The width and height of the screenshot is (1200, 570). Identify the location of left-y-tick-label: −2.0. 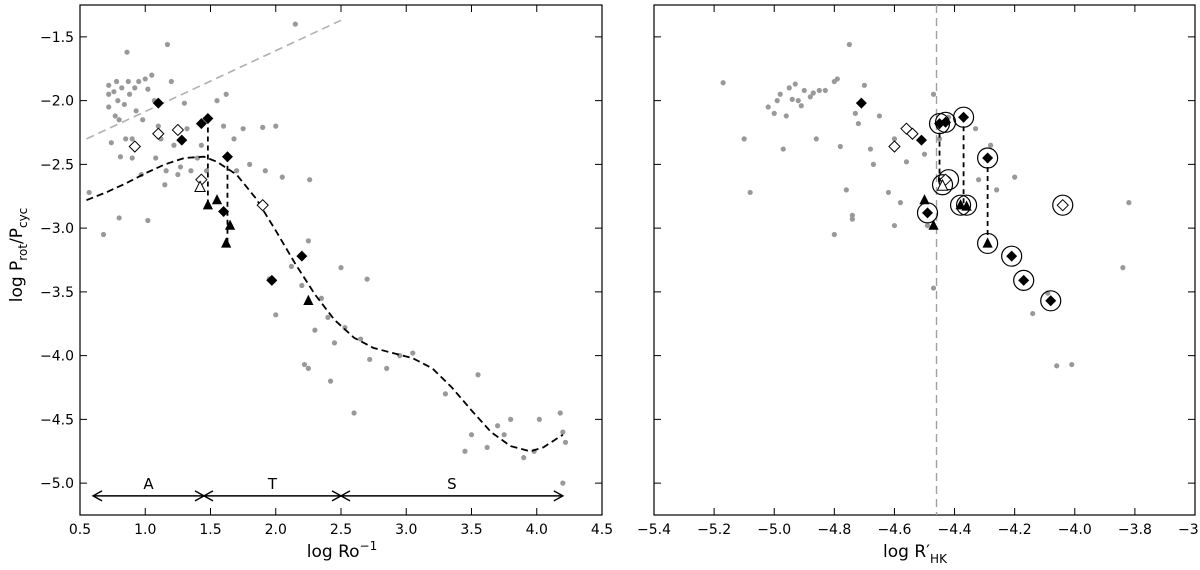
(57, 102).